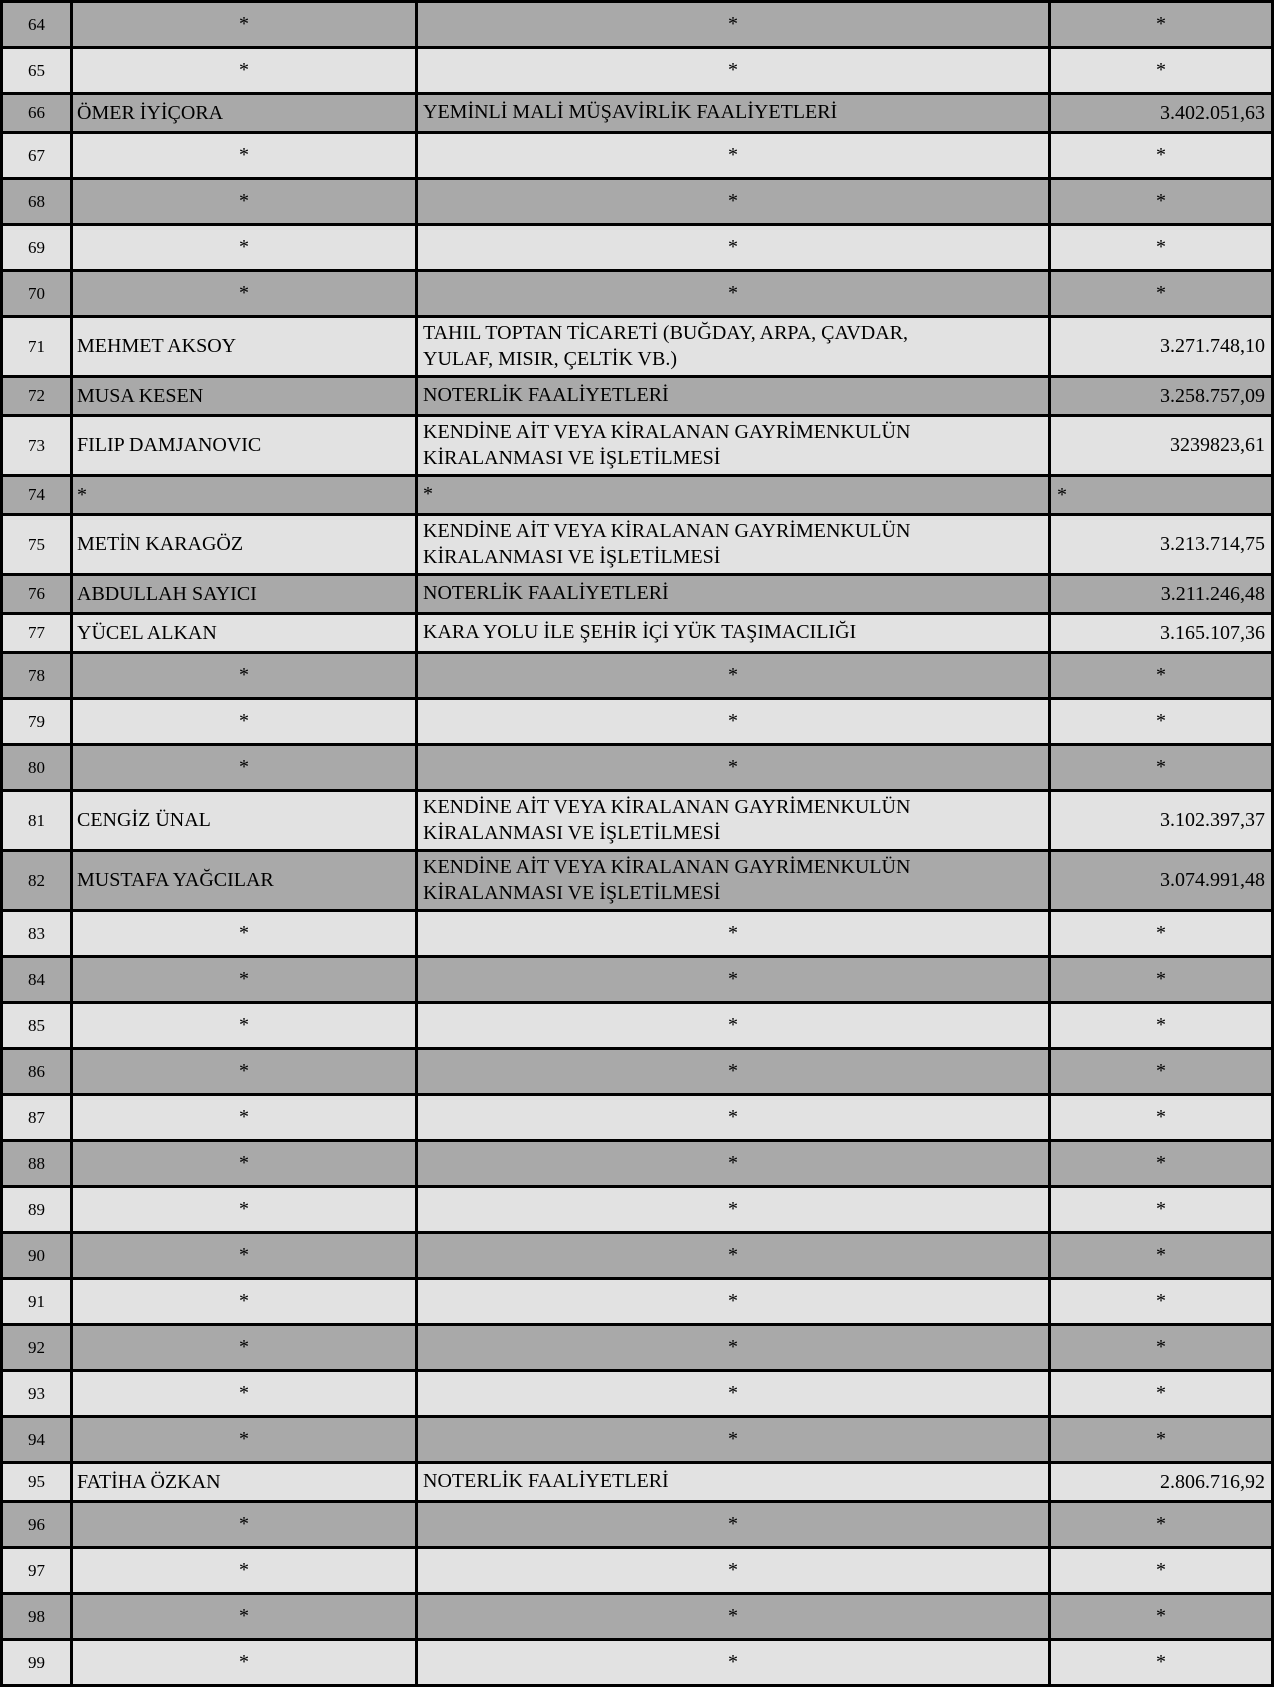 This screenshot has height=1695, width=1280. Describe the element at coordinates (245, 1482) in the screenshot. I see `name-cell: FATİHA ÖZKAN` at that location.